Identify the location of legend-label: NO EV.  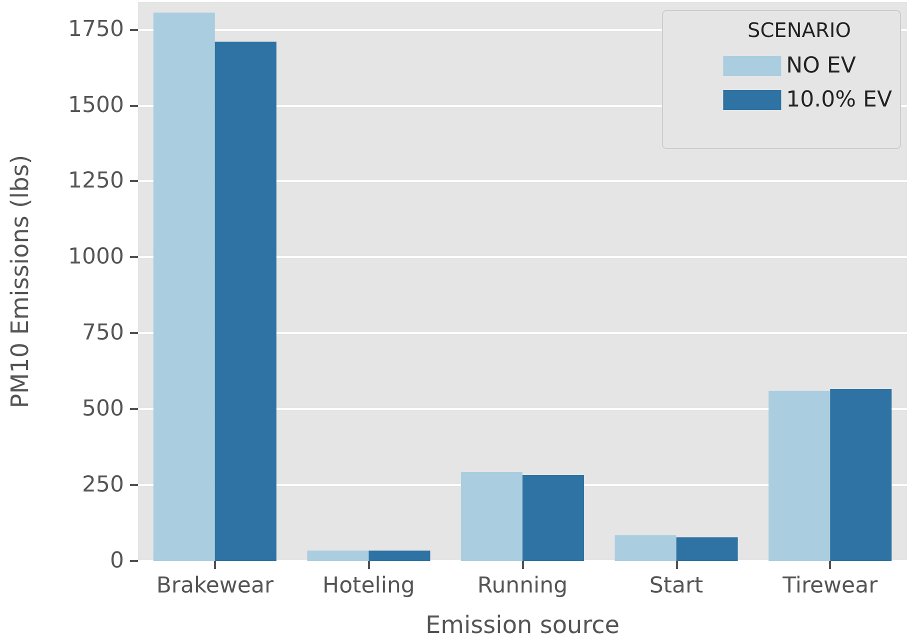
(821, 66).